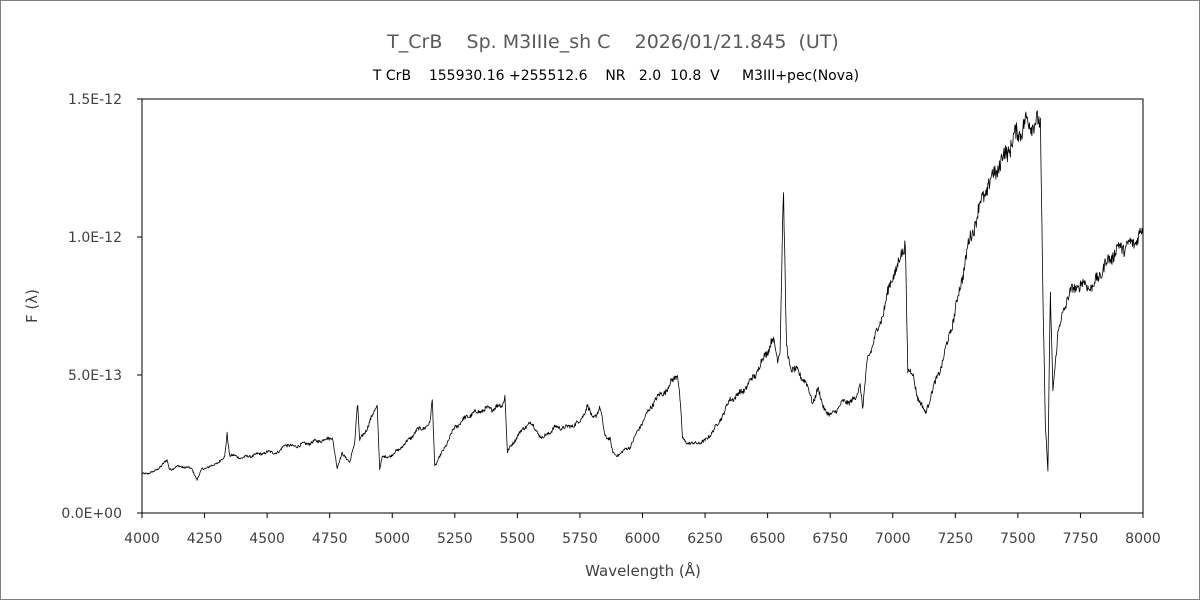 The image size is (1200, 600). What do you see at coordinates (955, 539) in the screenshot?
I see `x-tick-label: 7250` at bounding box center [955, 539].